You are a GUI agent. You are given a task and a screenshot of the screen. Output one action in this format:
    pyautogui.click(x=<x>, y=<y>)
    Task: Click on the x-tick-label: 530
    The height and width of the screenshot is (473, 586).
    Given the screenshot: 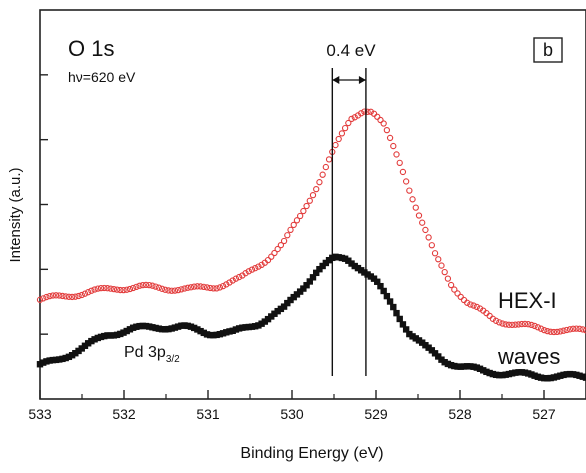 What is the action you would take?
    pyautogui.click(x=292, y=414)
    